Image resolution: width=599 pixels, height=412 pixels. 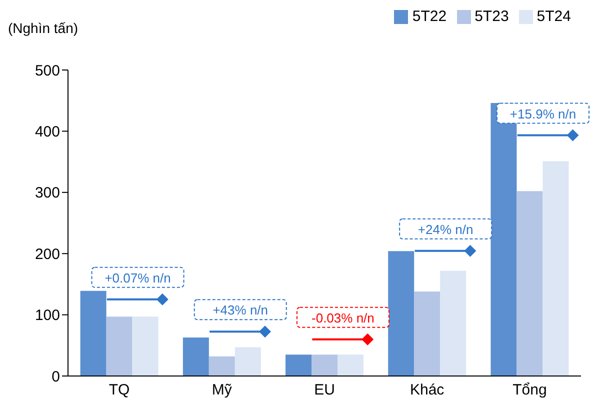 What do you see at coordinates (47, 254) in the screenshot?
I see `y-tick-label: 200` at bounding box center [47, 254].